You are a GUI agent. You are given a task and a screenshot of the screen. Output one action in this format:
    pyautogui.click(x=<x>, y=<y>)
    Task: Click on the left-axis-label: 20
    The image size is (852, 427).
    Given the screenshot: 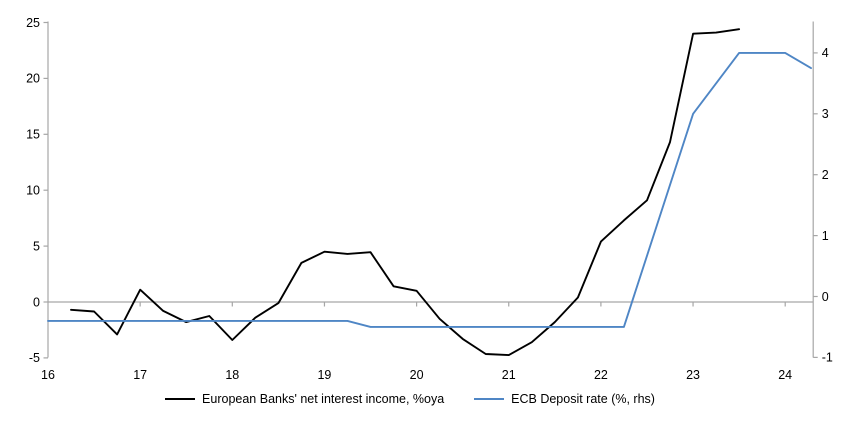 What is the action you would take?
    pyautogui.click(x=33, y=79)
    